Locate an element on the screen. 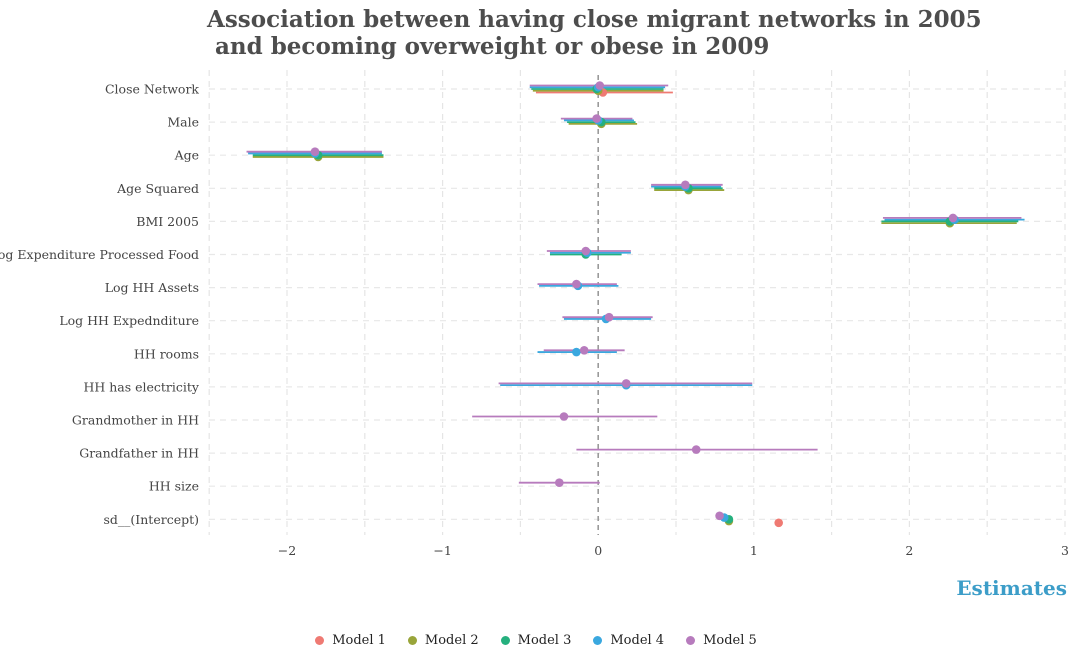 This screenshot has height=652, width=1072. y-tick-label: Close Network is located at coordinates (152, 89).